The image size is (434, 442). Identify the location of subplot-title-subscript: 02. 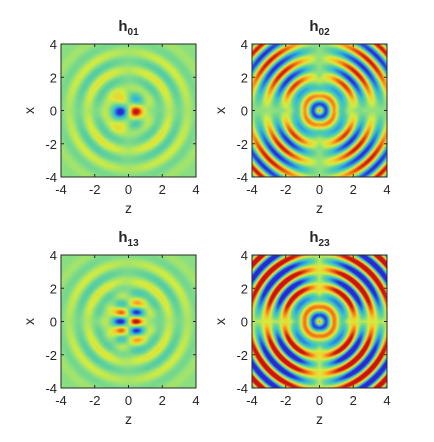
(325, 32).